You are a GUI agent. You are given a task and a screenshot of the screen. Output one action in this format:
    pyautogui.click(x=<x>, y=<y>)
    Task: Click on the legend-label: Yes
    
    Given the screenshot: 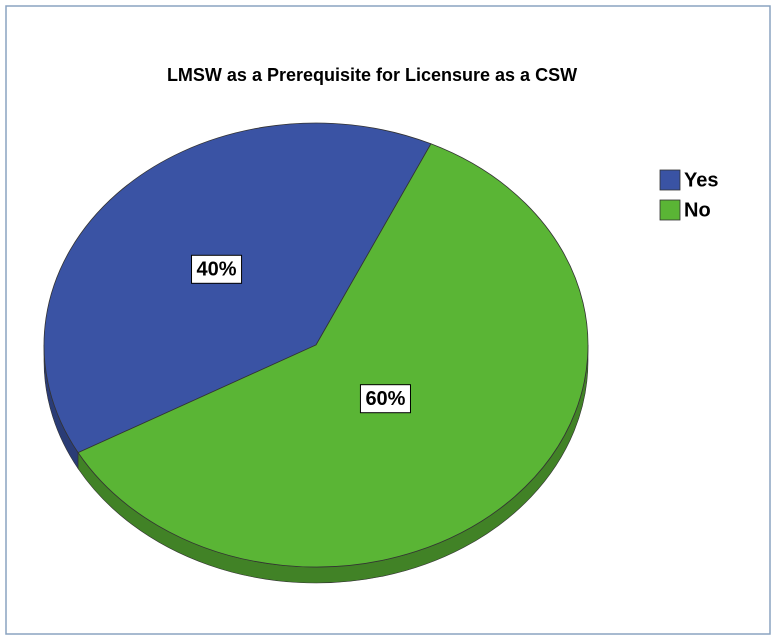 What is the action you would take?
    pyautogui.click(x=701, y=180)
    